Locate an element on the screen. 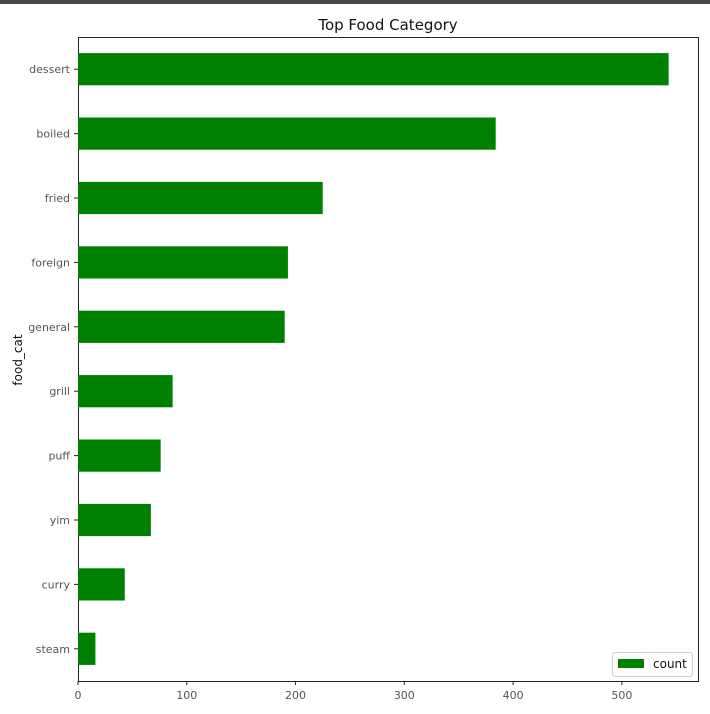 This screenshot has height=714, width=710. legend-label: count is located at coordinates (670, 664).